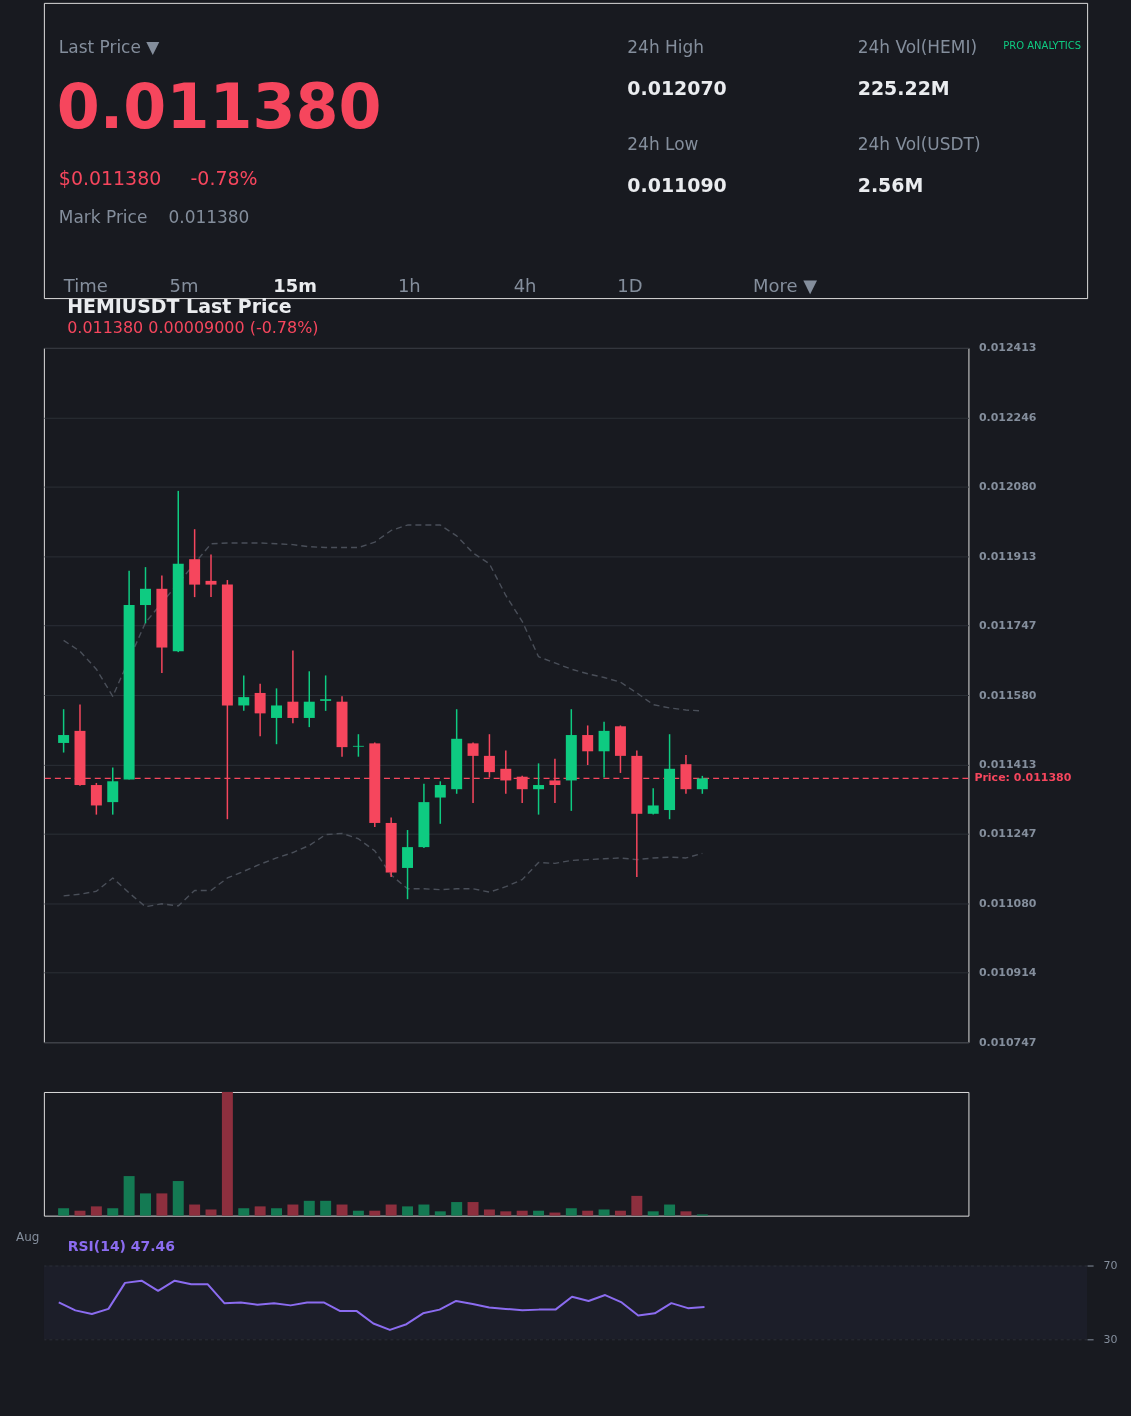 The image size is (1131, 1416). What do you see at coordinates (179, 306) in the screenshot?
I see `chart-title: HEMIUSDT Last Price` at bounding box center [179, 306].